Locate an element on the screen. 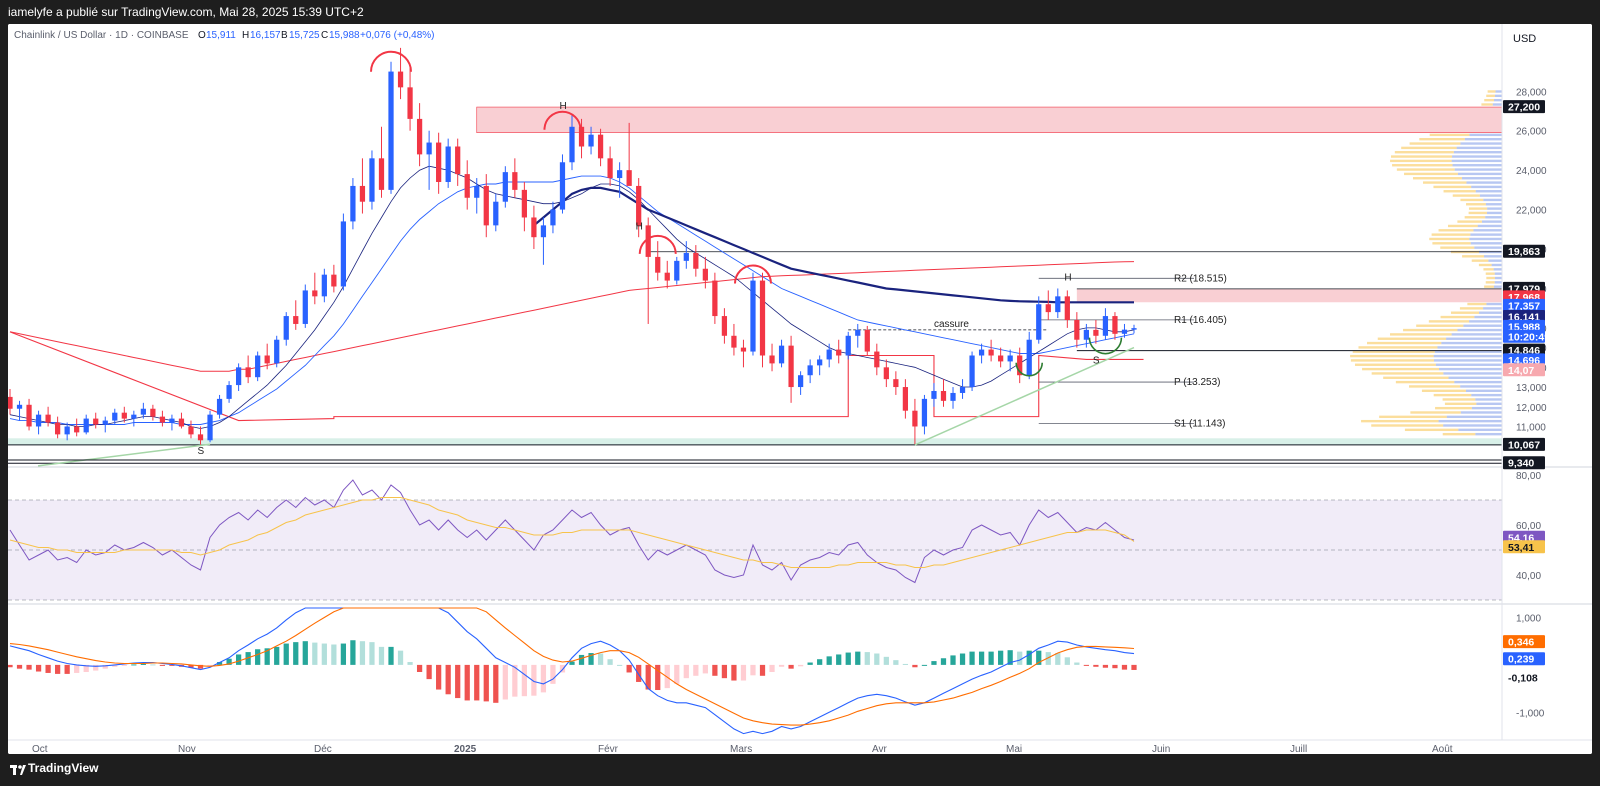 The image size is (1600, 786). rsi-badge-text: 53,41 is located at coordinates (1521, 548).